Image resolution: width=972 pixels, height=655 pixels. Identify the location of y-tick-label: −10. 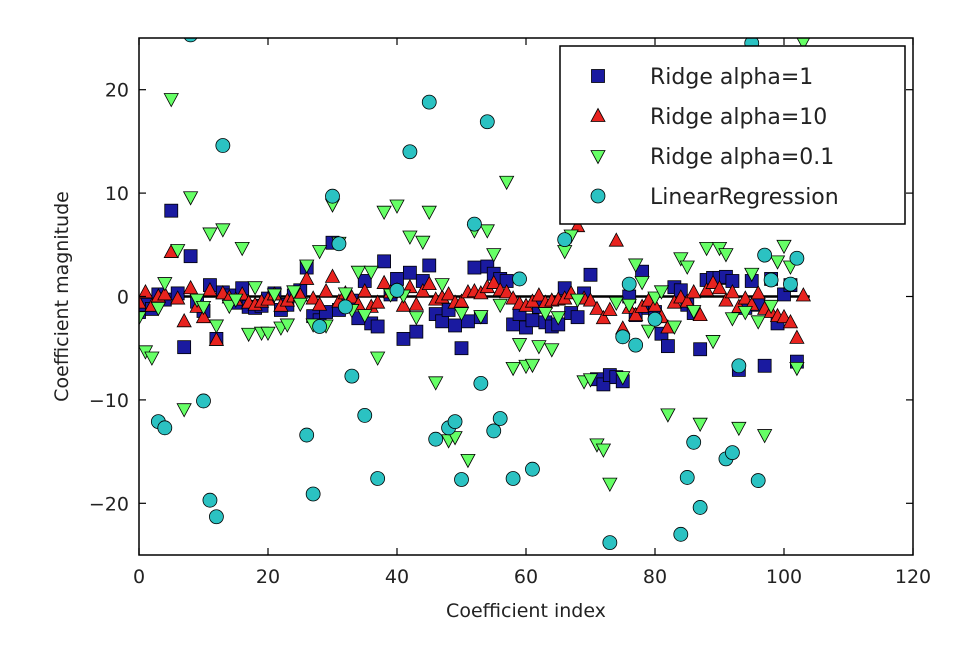
(109, 401).